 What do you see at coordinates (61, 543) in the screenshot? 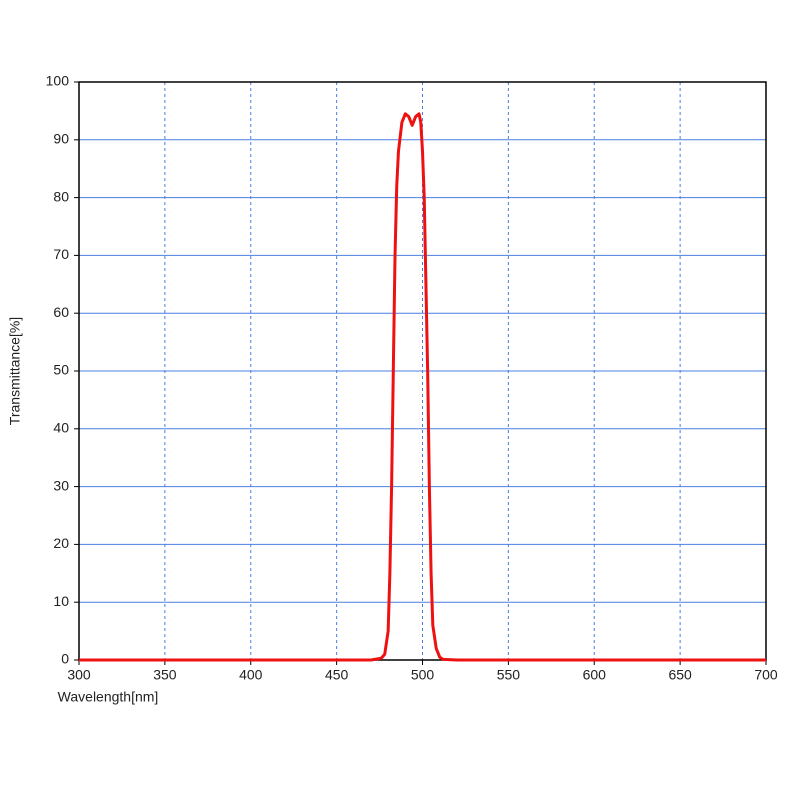
I see `y-tick-label: 20` at bounding box center [61, 543].